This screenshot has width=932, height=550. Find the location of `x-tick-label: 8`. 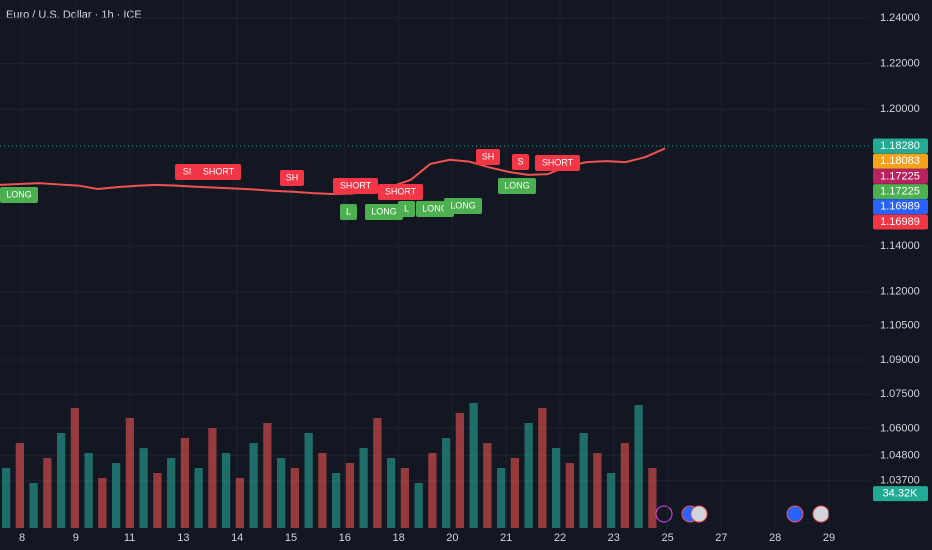

x-tick-label: 8 is located at coordinates (22, 538).